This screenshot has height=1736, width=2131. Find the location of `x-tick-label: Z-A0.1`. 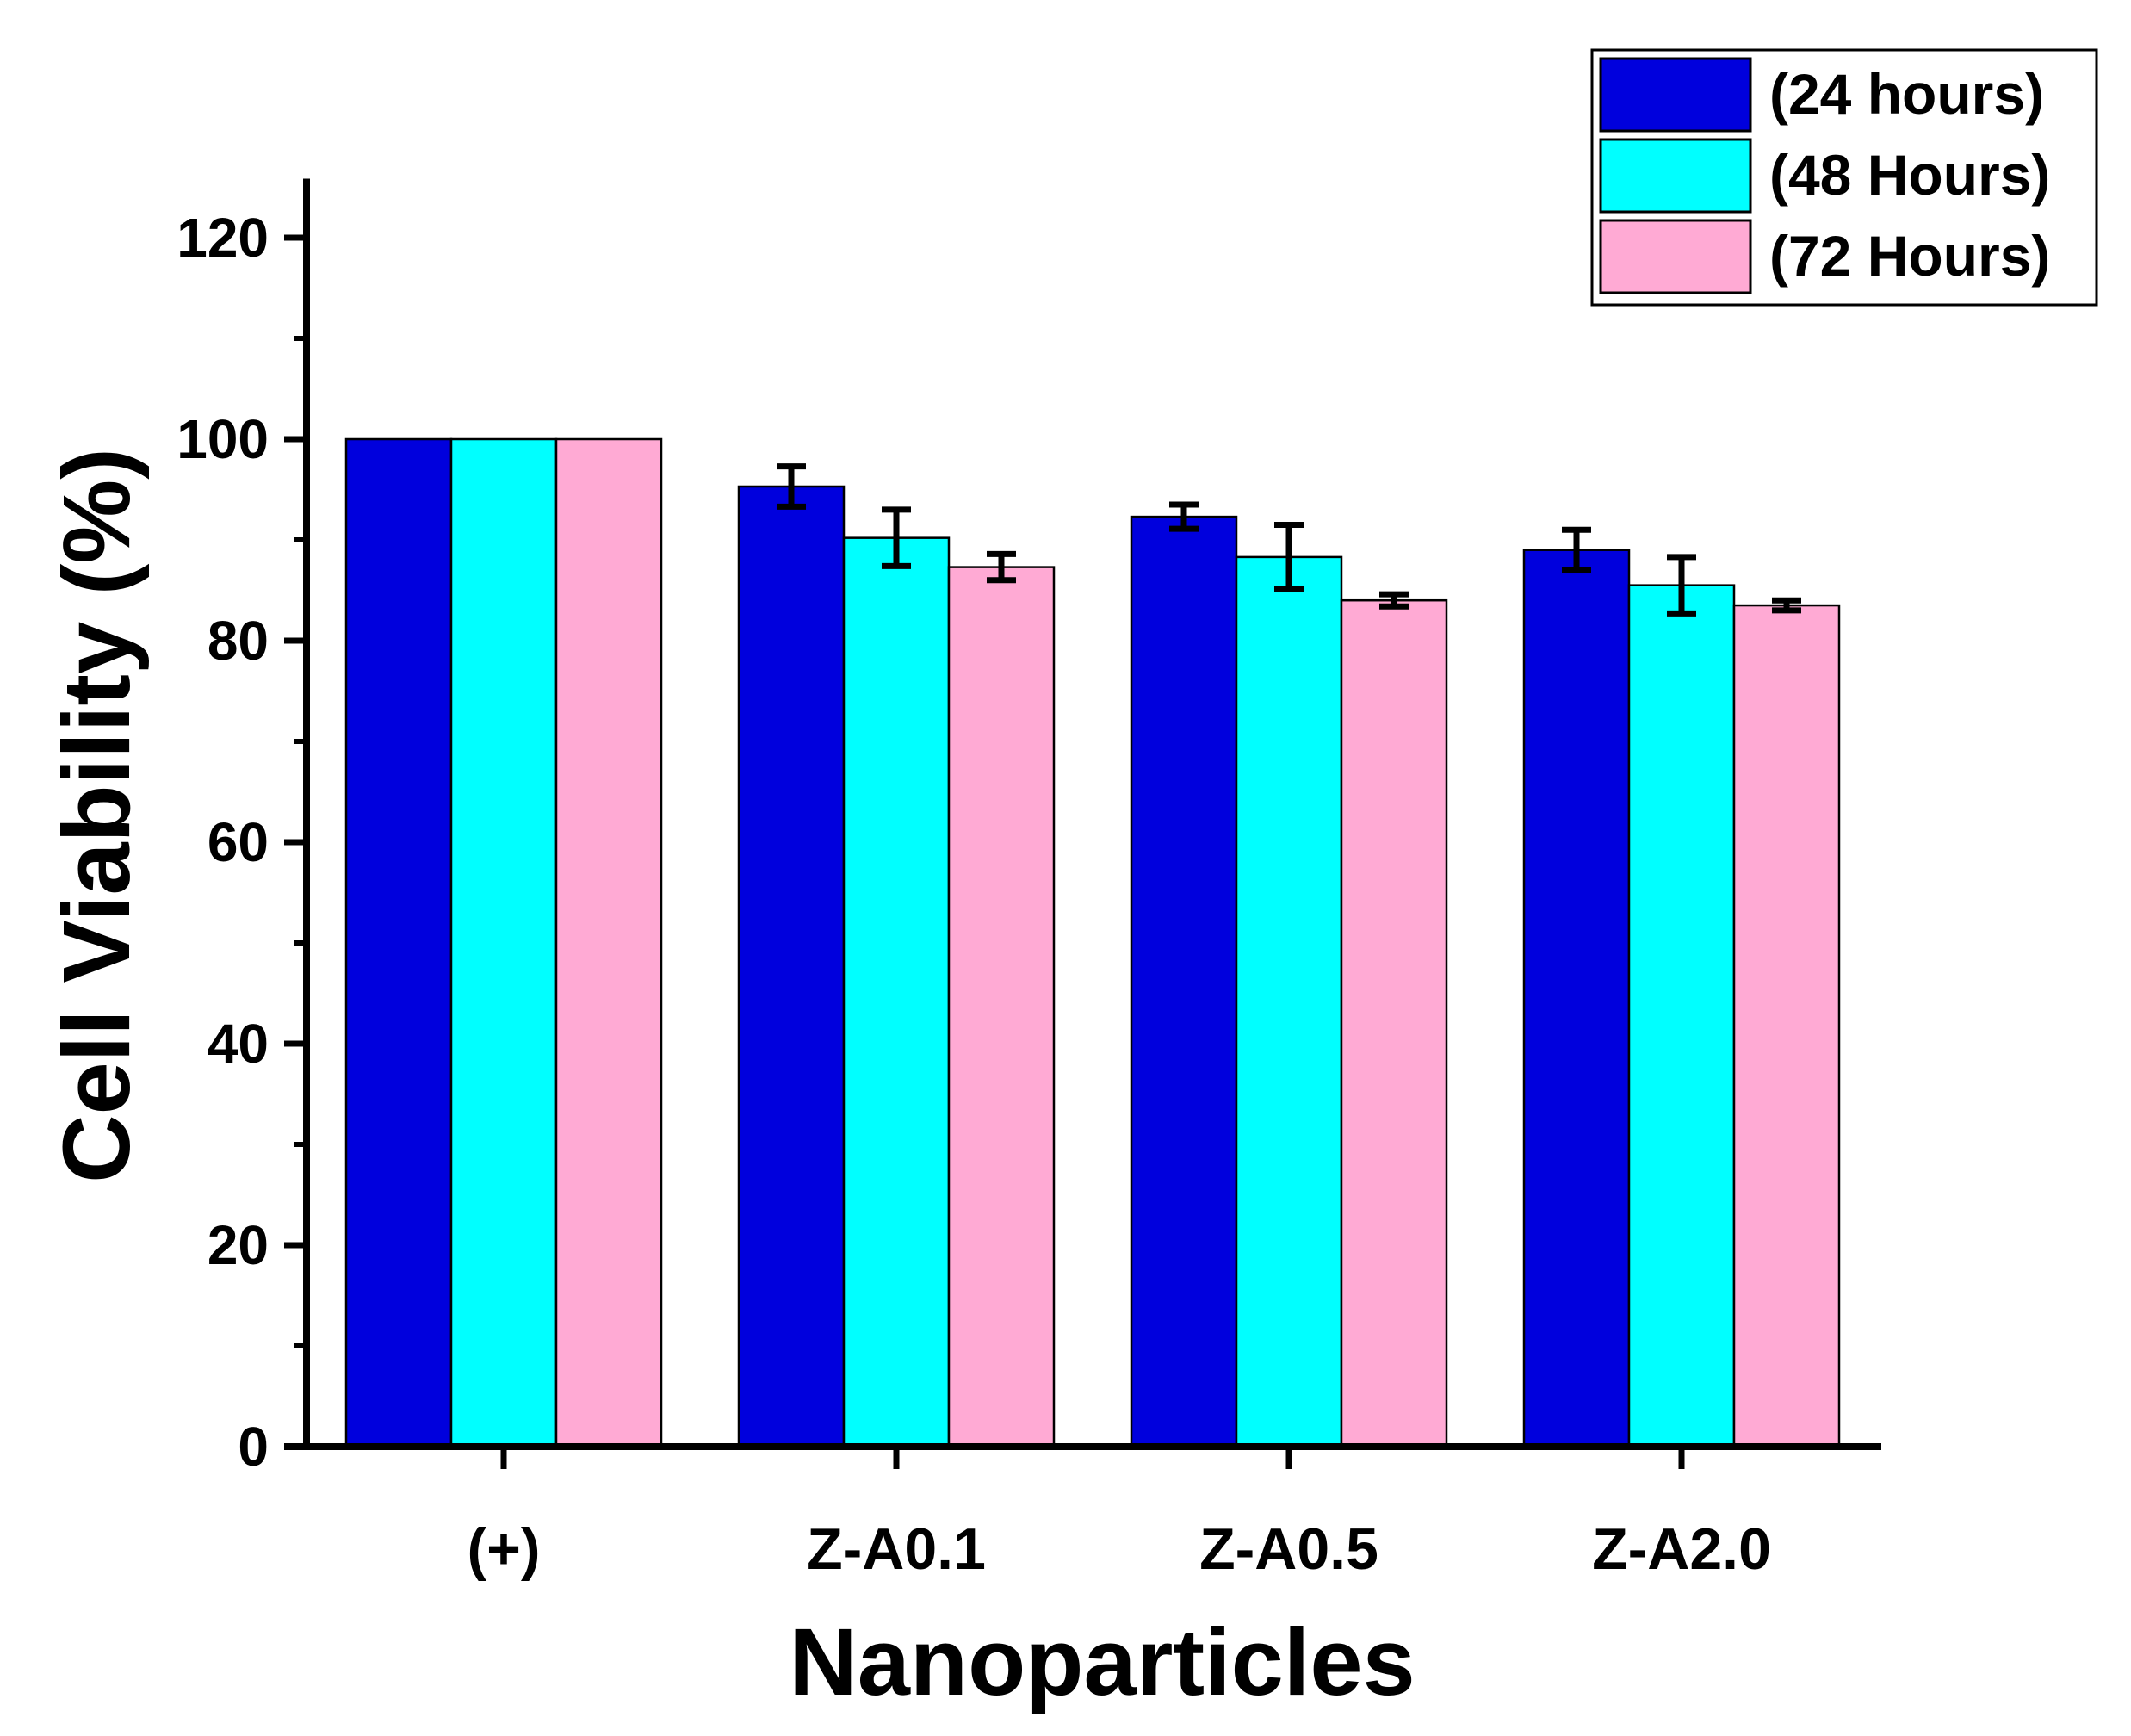

x-tick-label: Z-A0.1 is located at coordinates (896, 1549).